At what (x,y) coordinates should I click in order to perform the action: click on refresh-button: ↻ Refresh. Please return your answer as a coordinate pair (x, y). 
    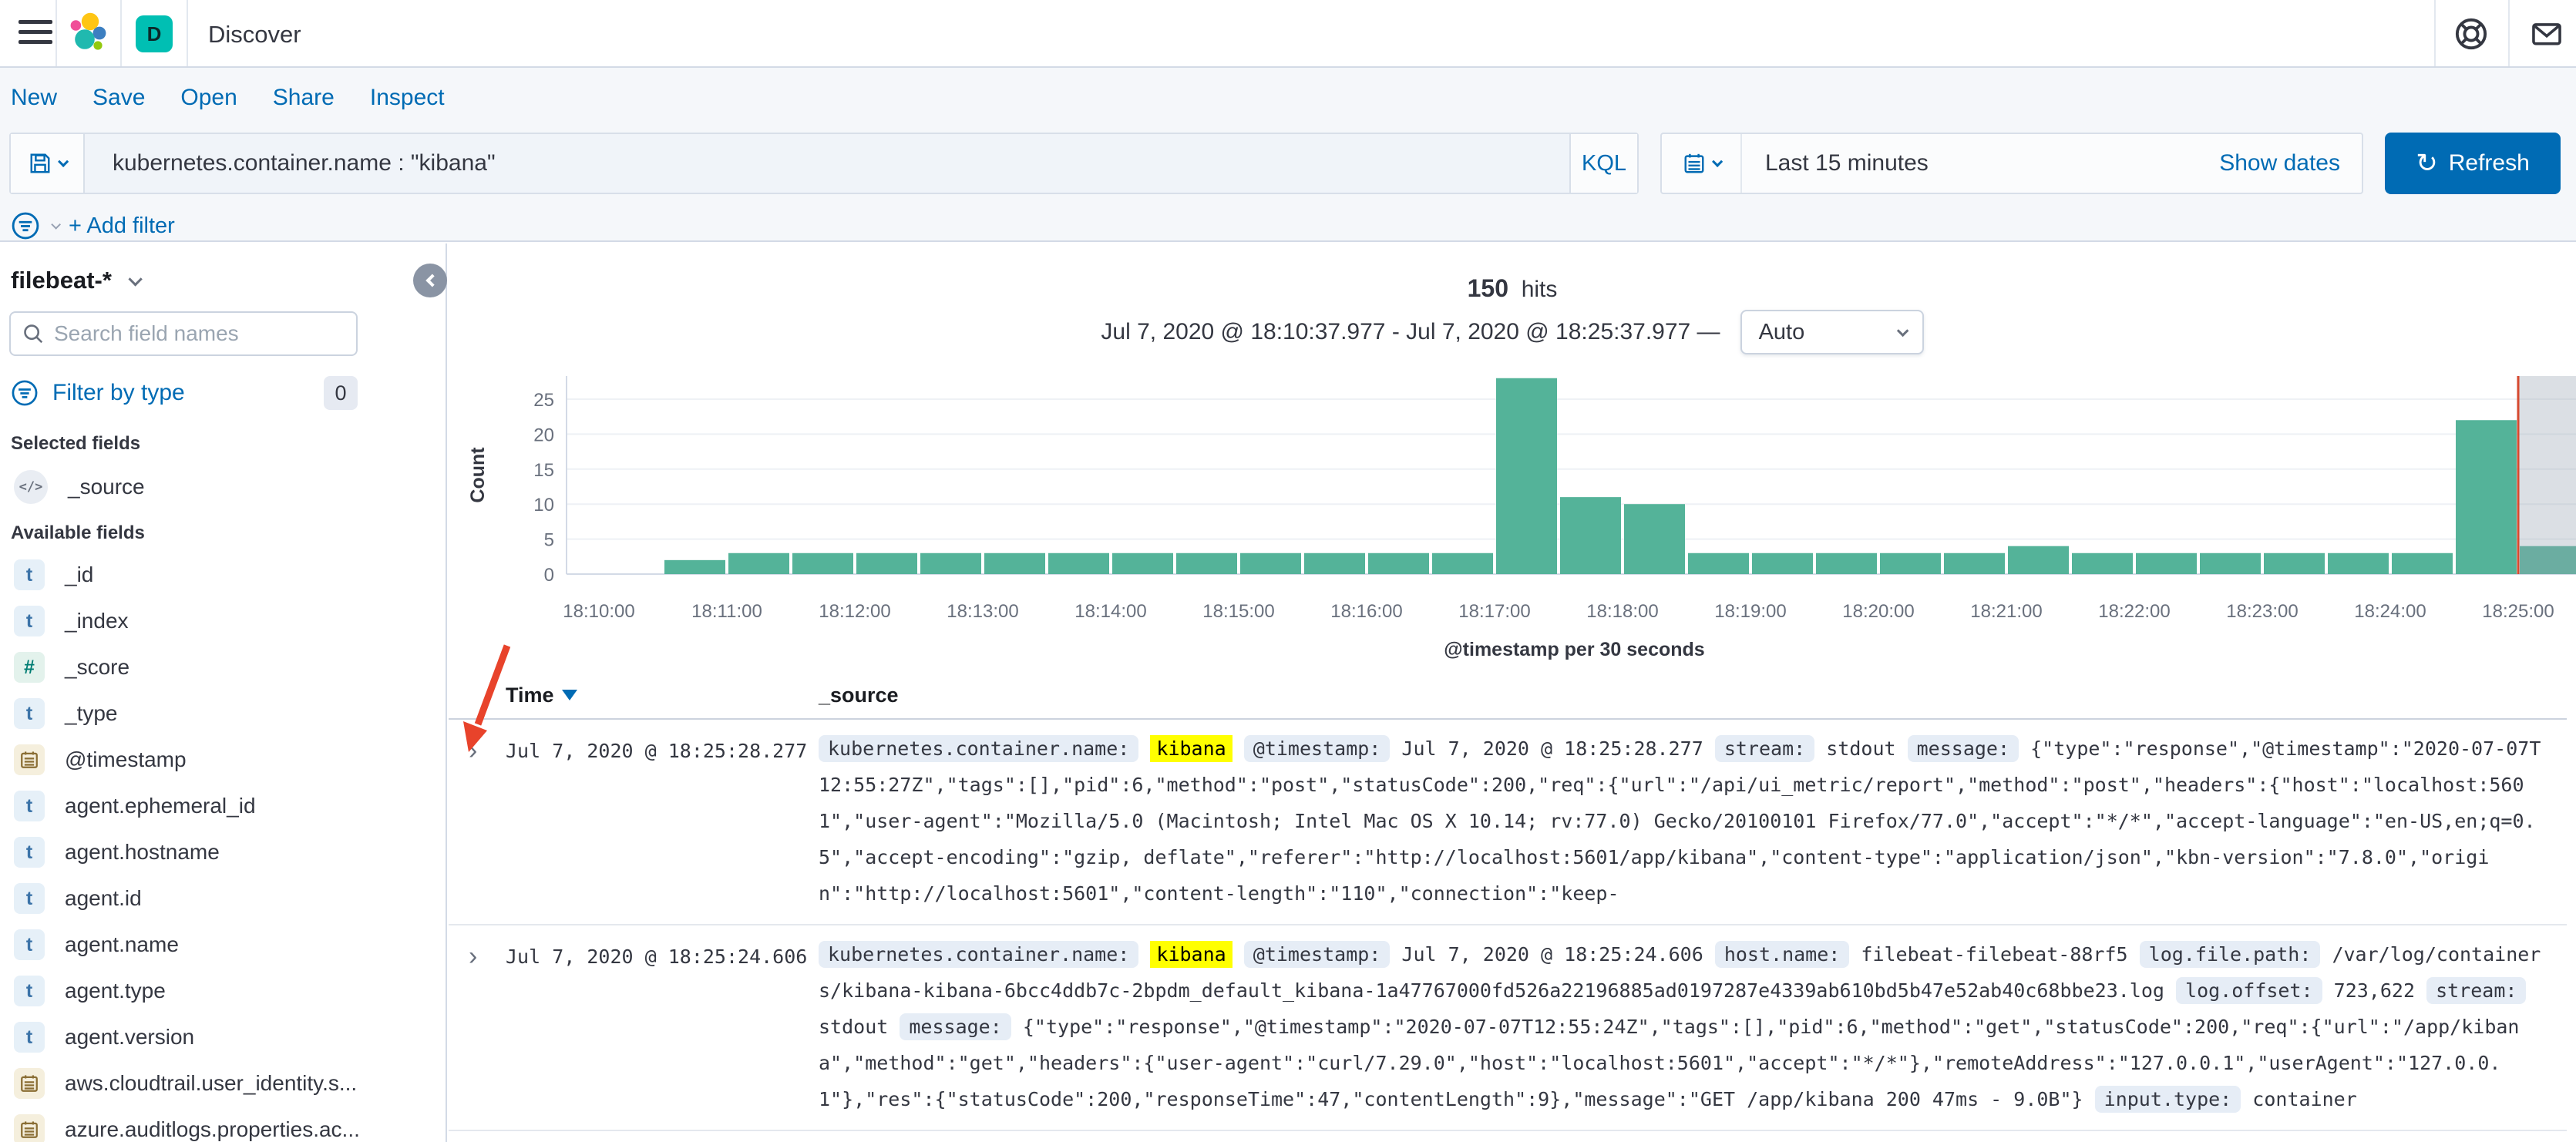
    Looking at the image, I should click on (2473, 163).